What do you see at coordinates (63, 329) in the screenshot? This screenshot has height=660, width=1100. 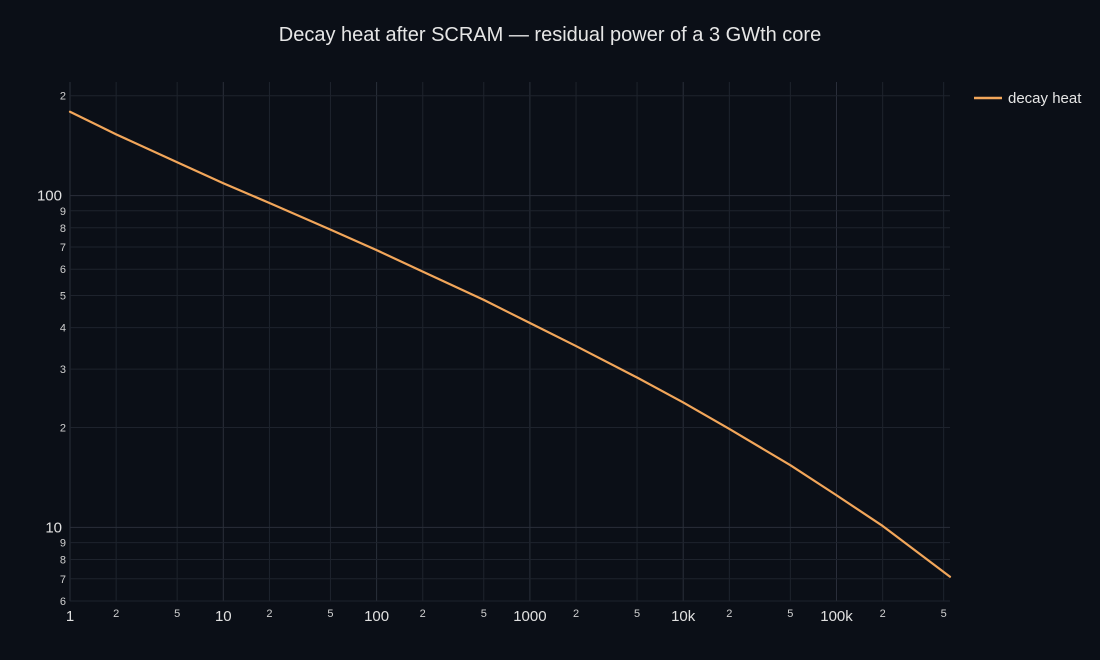 I see `y-tick-label-minor: 4` at bounding box center [63, 329].